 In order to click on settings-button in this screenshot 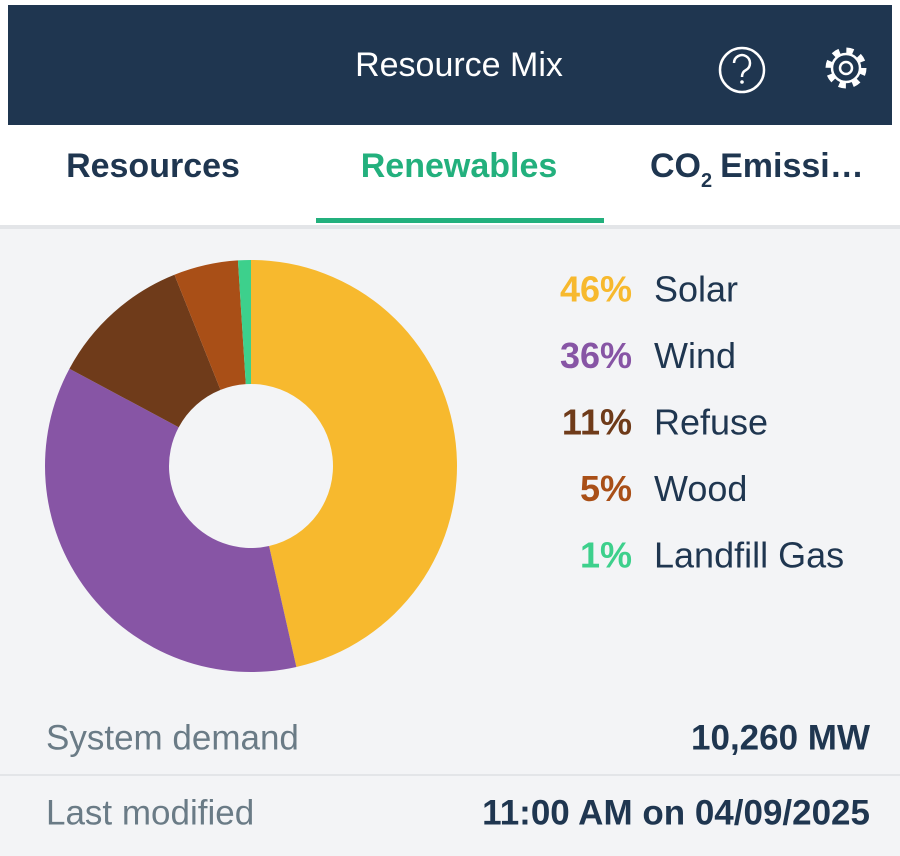, I will do `click(846, 68)`.